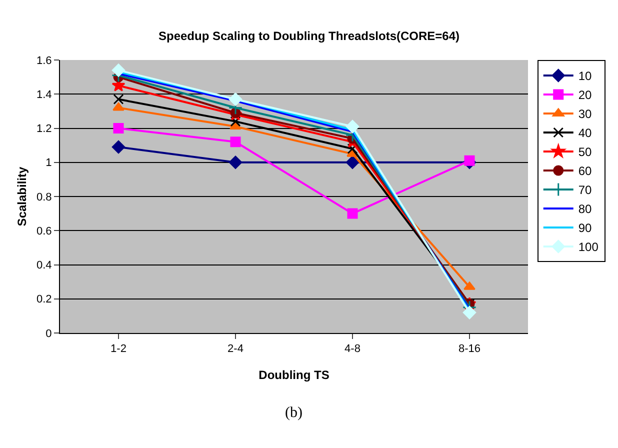 Image resolution: width=618 pixels, height=448 pixels. I want to click on legend-label: 90, so click(585, 228).